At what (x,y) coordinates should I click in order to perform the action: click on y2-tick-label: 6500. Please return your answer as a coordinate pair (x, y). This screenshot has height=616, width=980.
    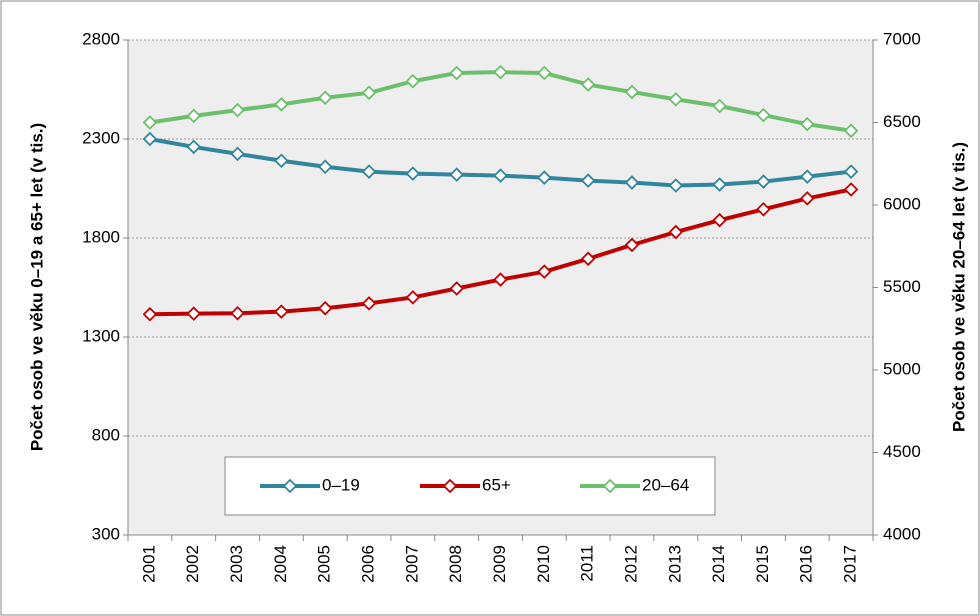
    Looking at the image, I should click on (902, 121).